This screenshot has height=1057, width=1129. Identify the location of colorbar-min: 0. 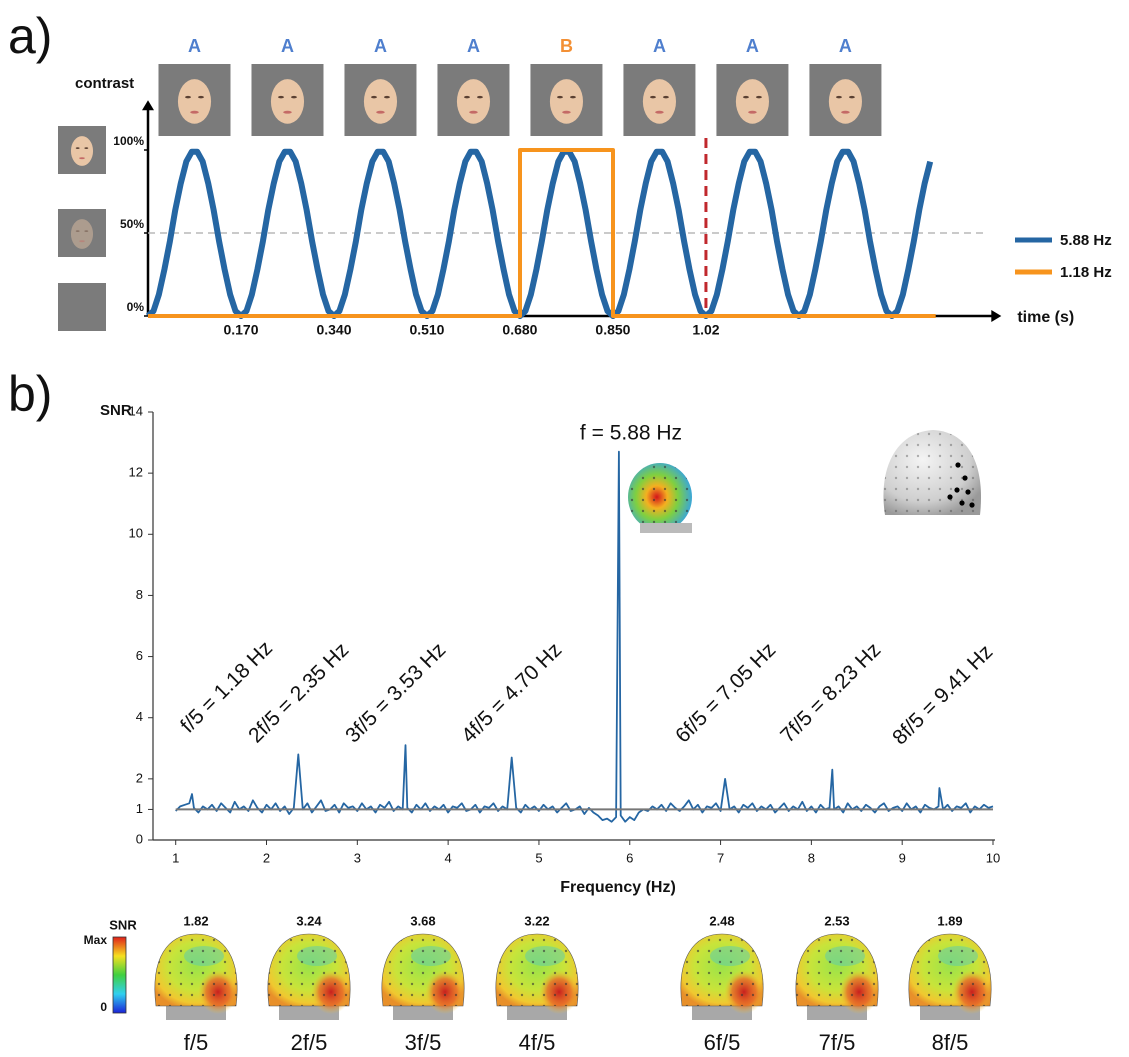
(103, 1007).